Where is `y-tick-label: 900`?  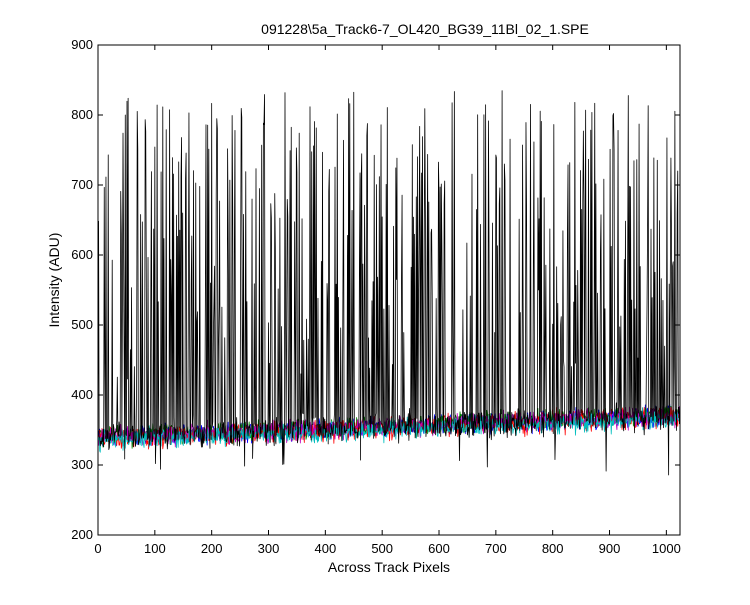
y-tick-label: 900 is located at coordinates (82, 44).